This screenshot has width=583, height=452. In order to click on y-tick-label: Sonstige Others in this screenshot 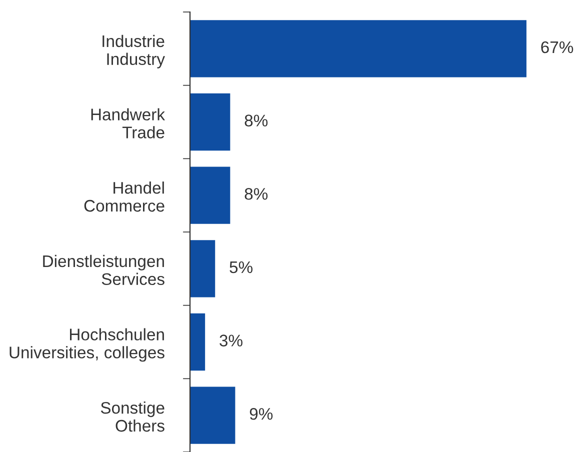, I will do `click(132, 417)`.